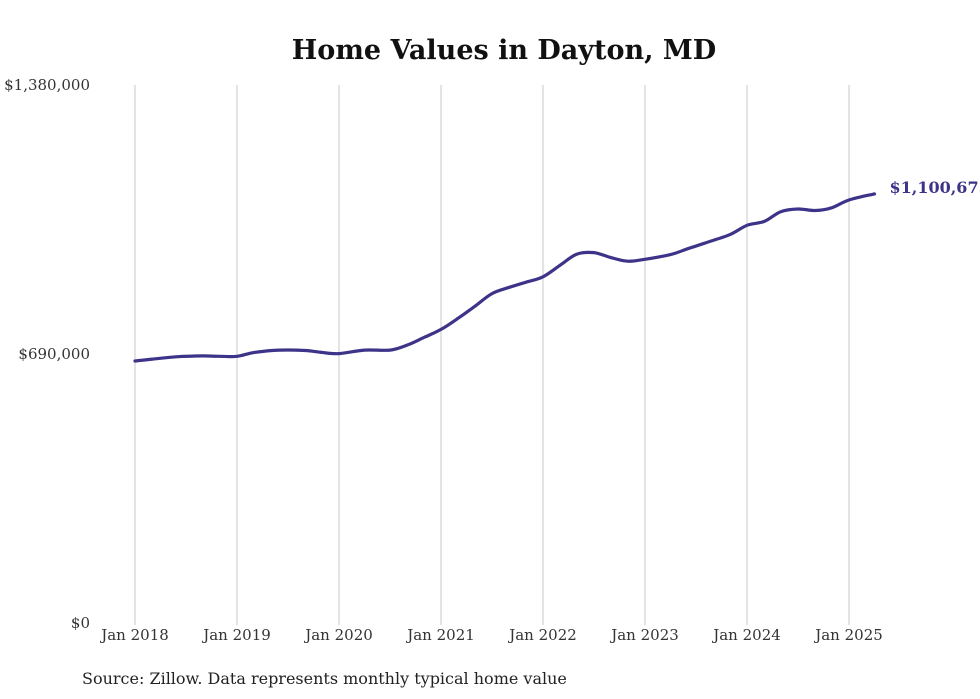  I want to click on x-tick-label-1: Jan 2019, so click(236, 635).